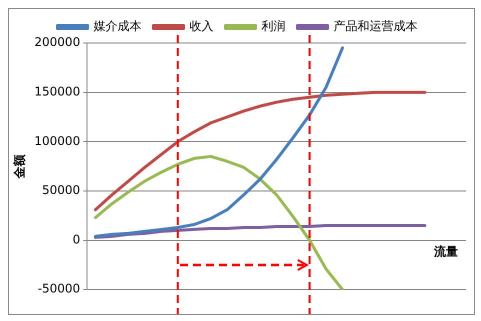  Describe the element at coordinates (57, 141) in the screenshot. I see `y-tick-label: 100000` at that location.